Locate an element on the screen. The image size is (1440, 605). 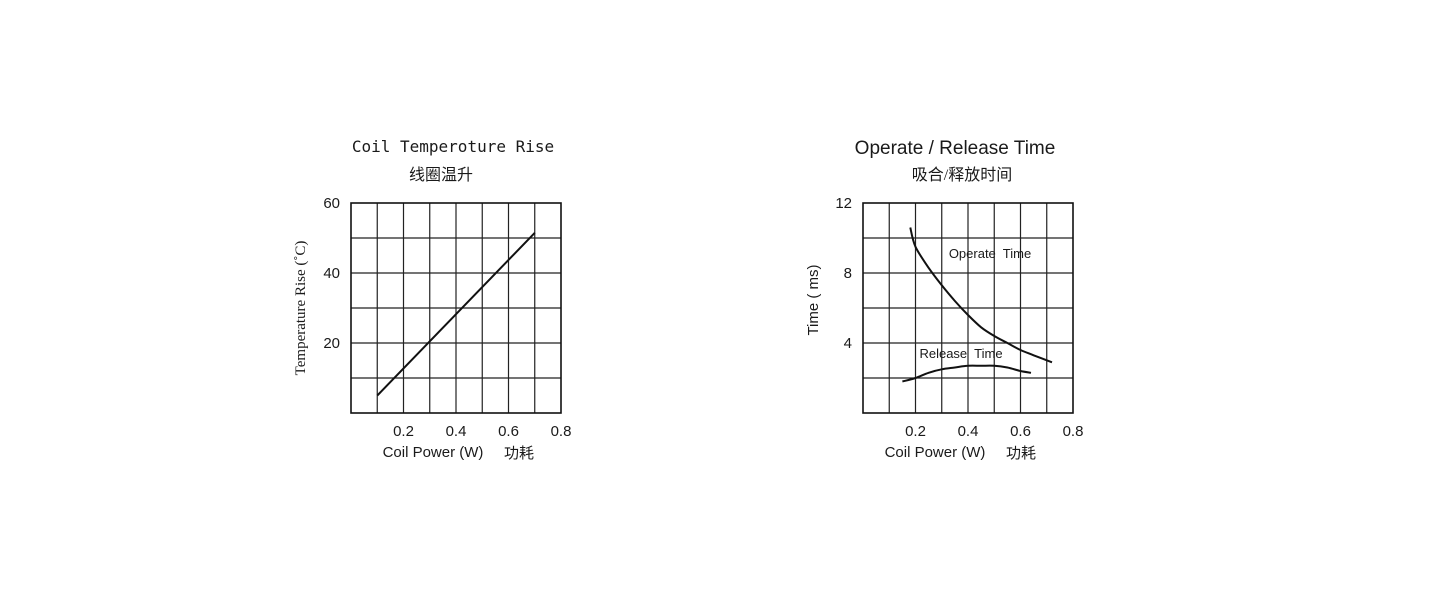
plot-area: 0.2 0.4 0.6 0.8 4 8 12 is located at coordinates (959, 317).